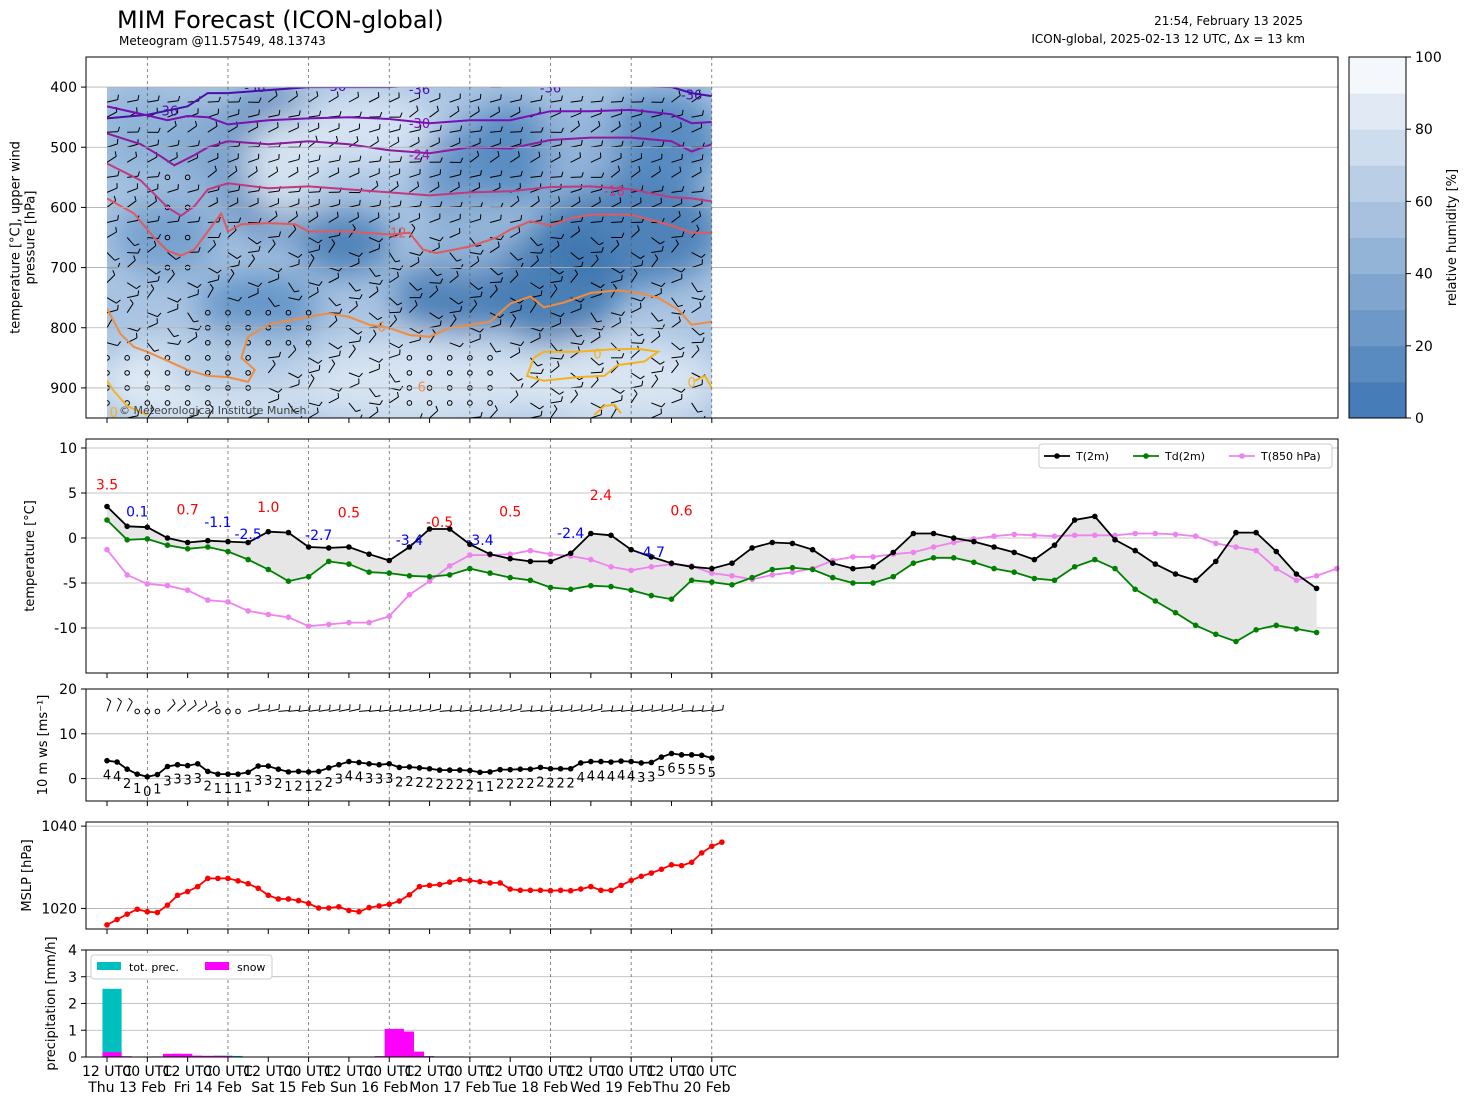 The image size is (1469, 1105). Describe the element at coordinates (349, 777) in the screenshot. I see `wind-speed-label: 4` at that location.